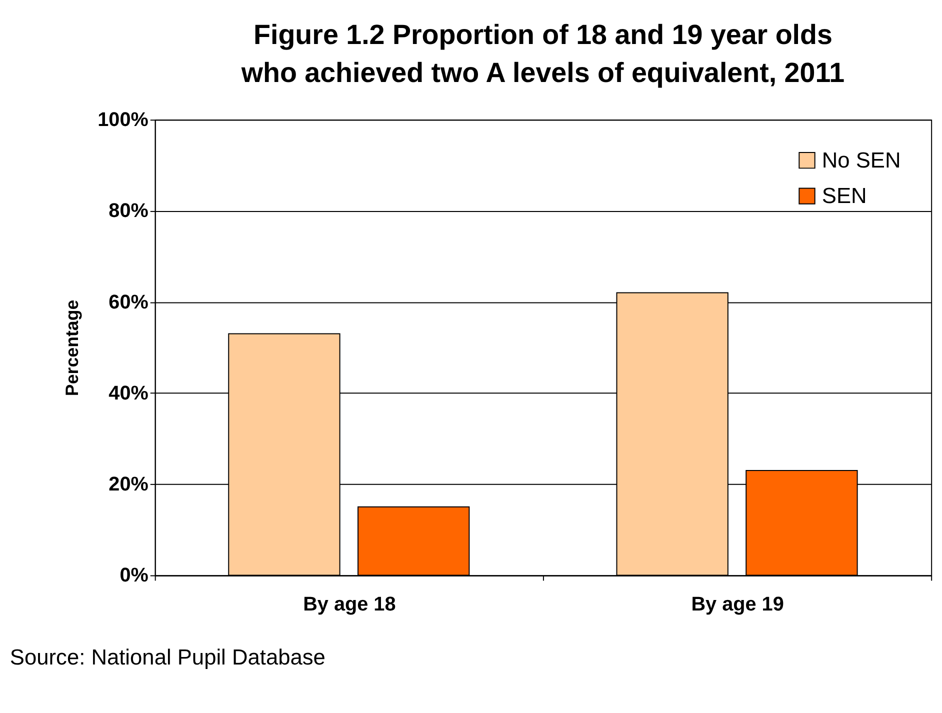  What do you see at coordinates (134, 575) in the screenshot?
I see `y-tick-label: 0%` at bounding box center [134, 575].